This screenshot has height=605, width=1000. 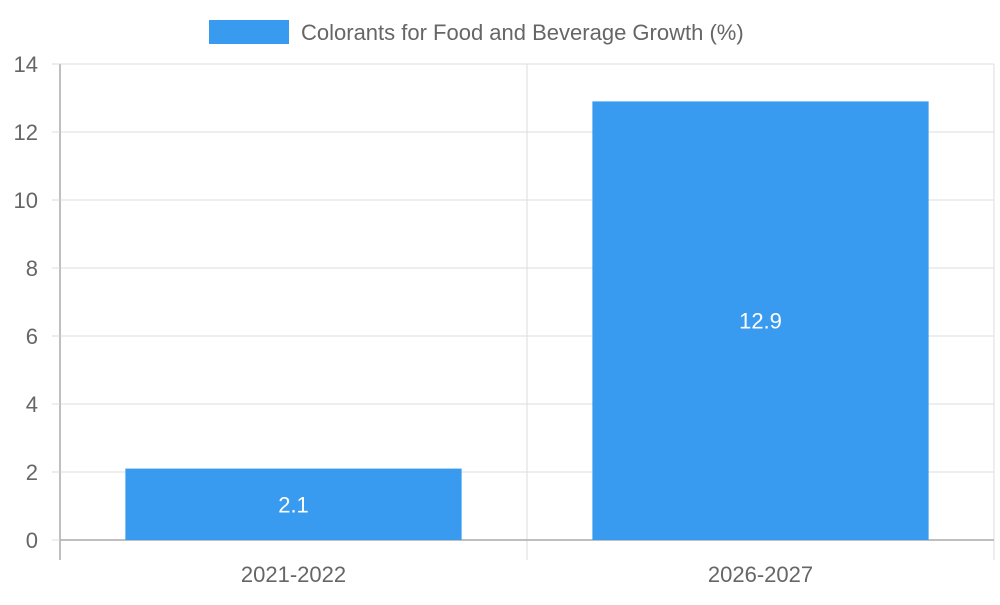 I want to click on bar-2021-2022, so click(x=293, y=504).